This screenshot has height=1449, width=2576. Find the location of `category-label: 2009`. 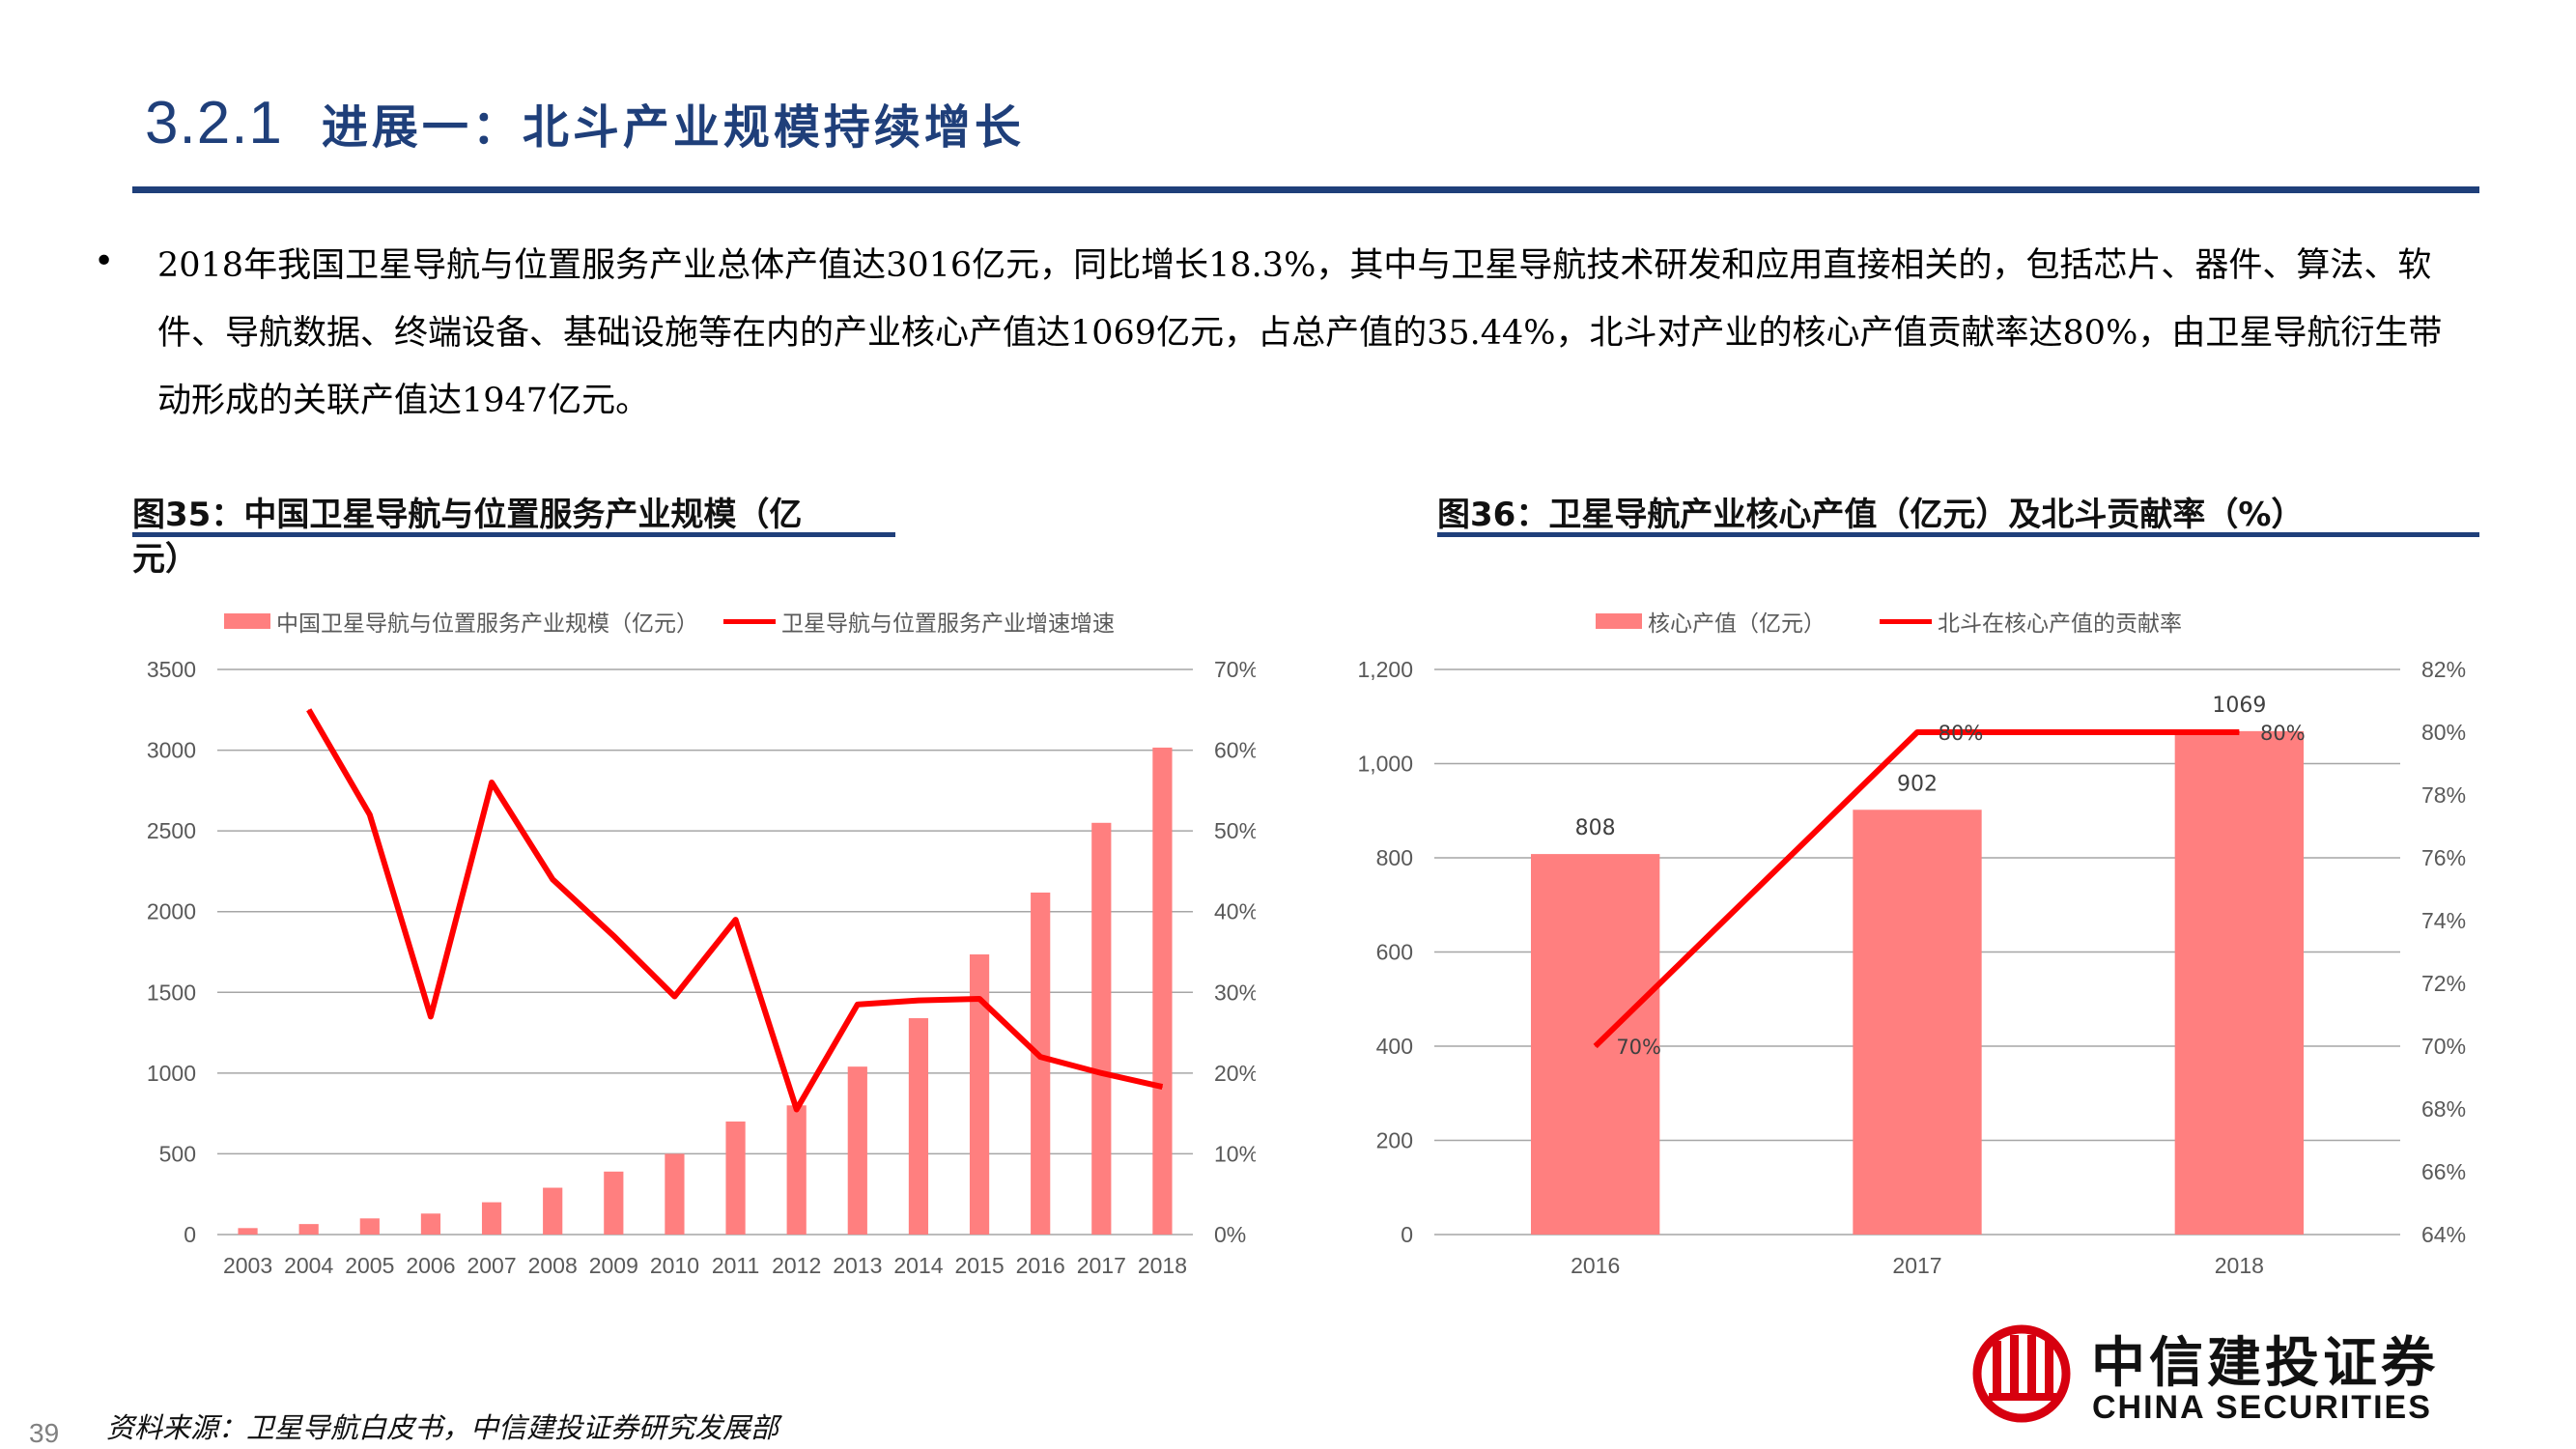

category-label: 2009 is located at coordinates (613, 1265).